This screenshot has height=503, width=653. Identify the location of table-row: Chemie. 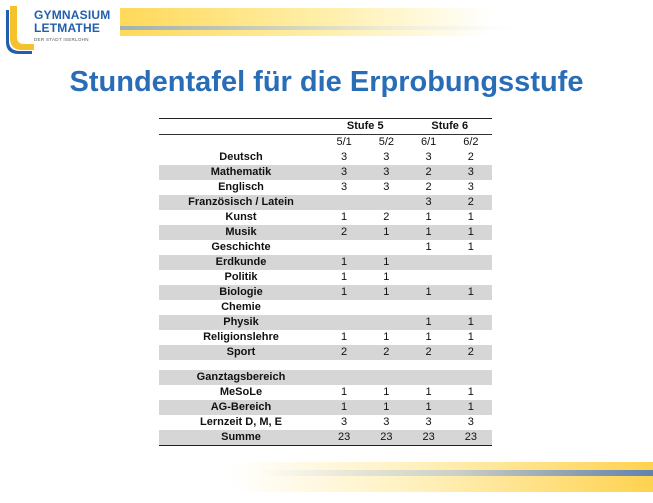
(325, 307).